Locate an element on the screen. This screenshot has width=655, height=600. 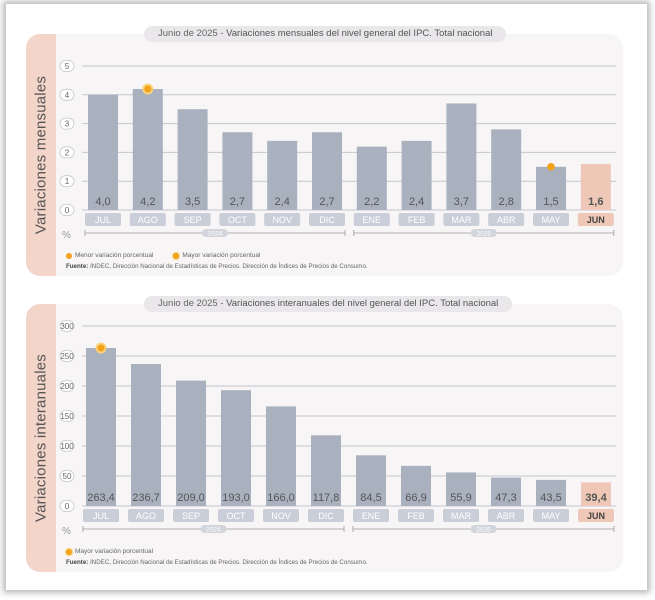
y-tick: 4 is located at coordinates (67, 94).